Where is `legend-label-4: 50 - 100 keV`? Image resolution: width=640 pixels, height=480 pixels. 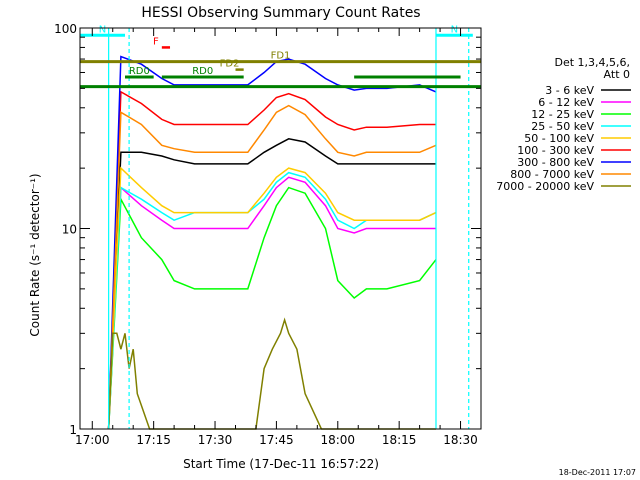
legend-label-4: 50 - 100 keV is located at coordinates (559, 138).